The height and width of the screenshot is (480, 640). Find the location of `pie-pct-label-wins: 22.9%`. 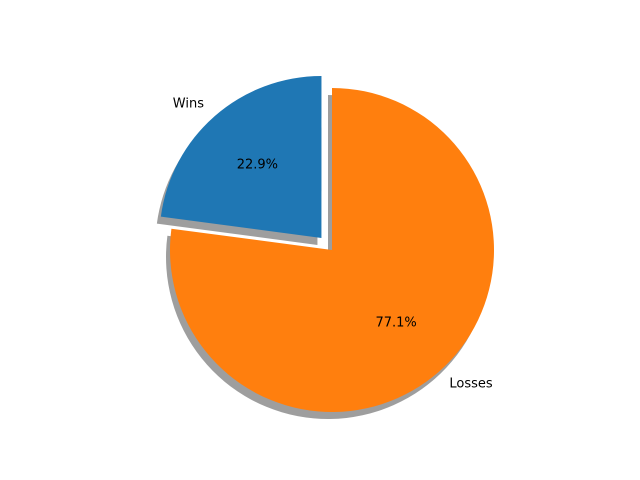

pie-pct-label-wins: 22.9% is located at coordinates (257, 164).